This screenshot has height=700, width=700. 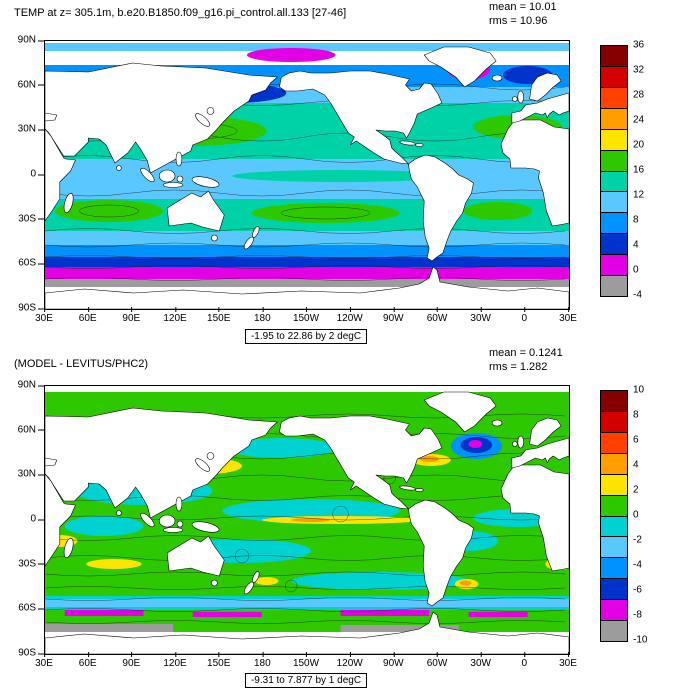 What do you see at coordinates (639, 70) in the screenshot?
I see `colorbar-label: 32` at bounding box center [639, 70].